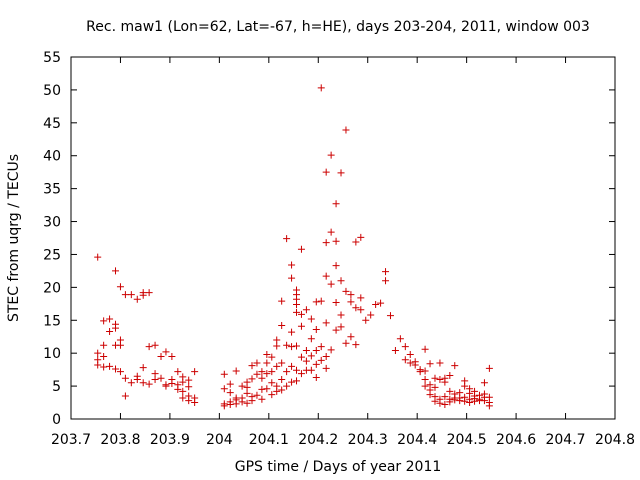 The image size is (640, 480). Describe the element at coordinates (269, 440) in the screenshot. I see `x-tick-label: 204.1` at that location.